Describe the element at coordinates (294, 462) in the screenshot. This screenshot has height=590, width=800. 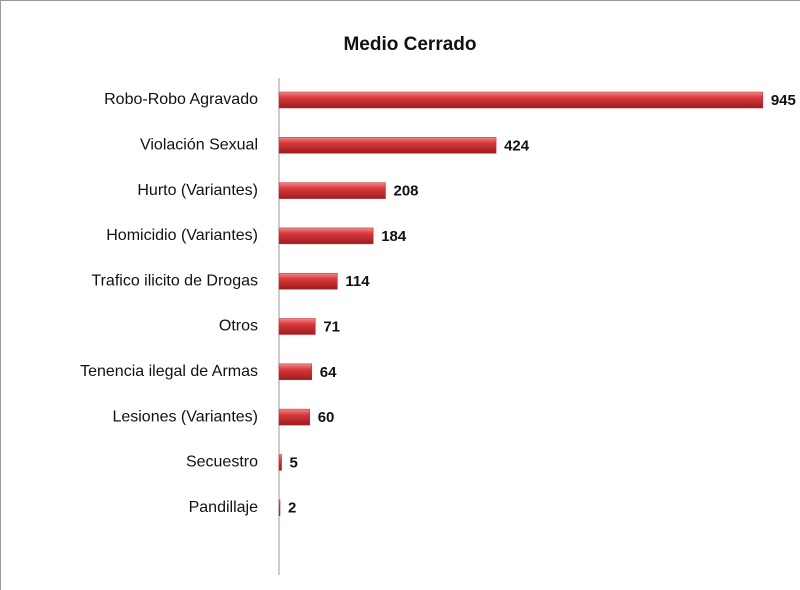
I see `value-label: 5` at that location.